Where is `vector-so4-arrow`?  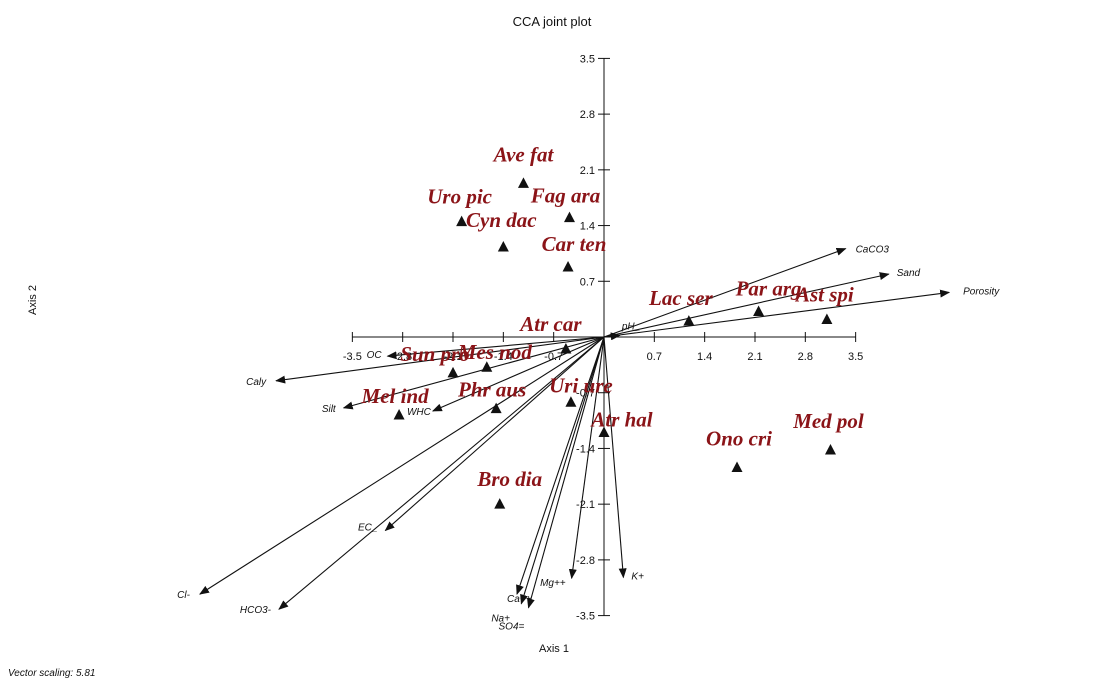 vector-so4-arrow is located at coordinates (566, 472).